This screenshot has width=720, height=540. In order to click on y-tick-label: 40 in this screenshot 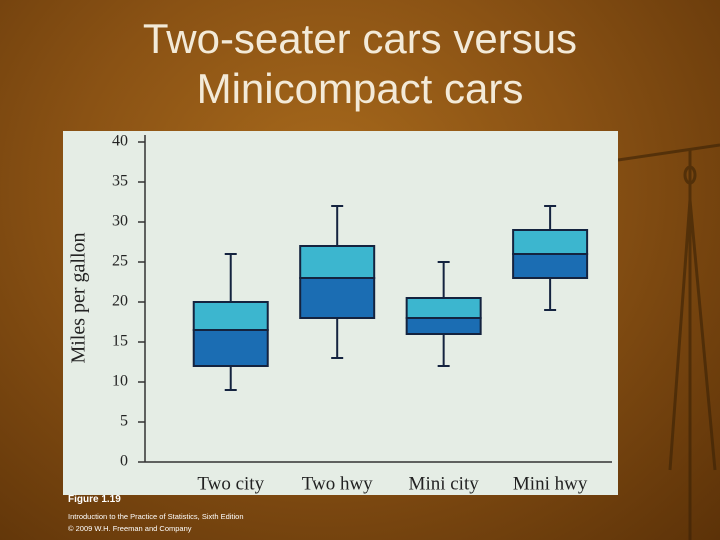, I will do `click(120, 141)`.